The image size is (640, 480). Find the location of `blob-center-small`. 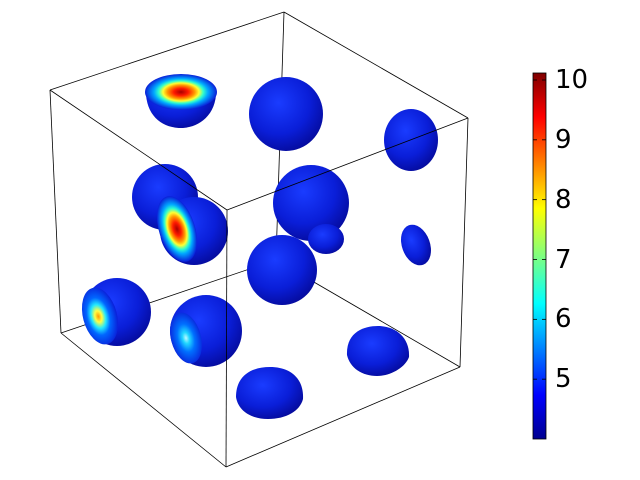

blob-center-small is located at coordinates (326, 239).